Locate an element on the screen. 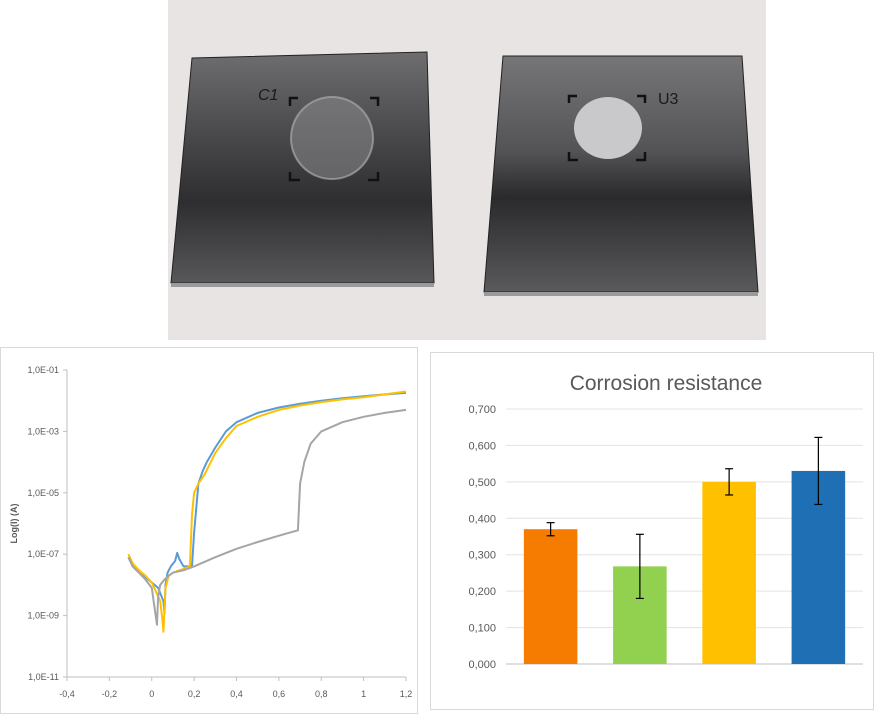 Image resolution: width=877 pixels, height=718 pixels. y-tick-label: 0,300 is located at coordinates (482, 556).